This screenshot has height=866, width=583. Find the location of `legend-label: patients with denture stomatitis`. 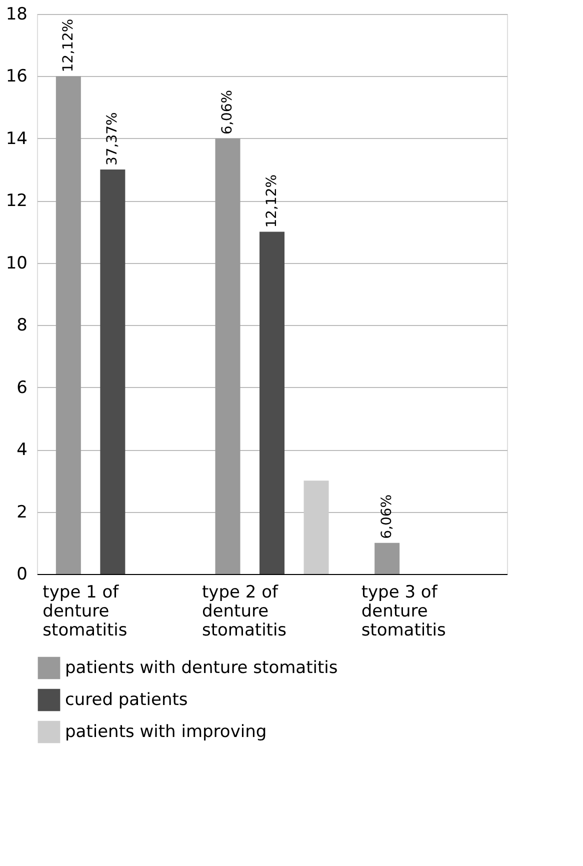

legend-label: patients with denture stomatitis is located at coordinates (201, 668).